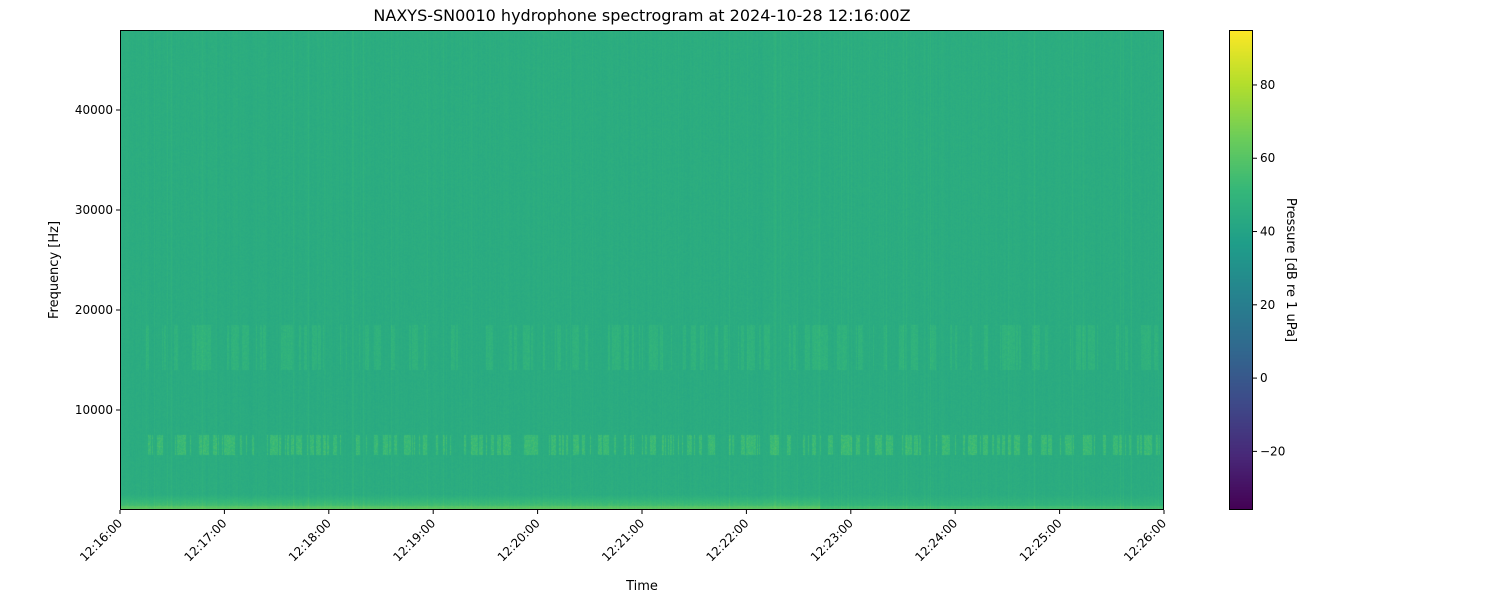 The width and height of the screenshot is (1500, 600). I want to click on colorbar-label: Pressure [dB re 1 uPa], so click(1290, 270).